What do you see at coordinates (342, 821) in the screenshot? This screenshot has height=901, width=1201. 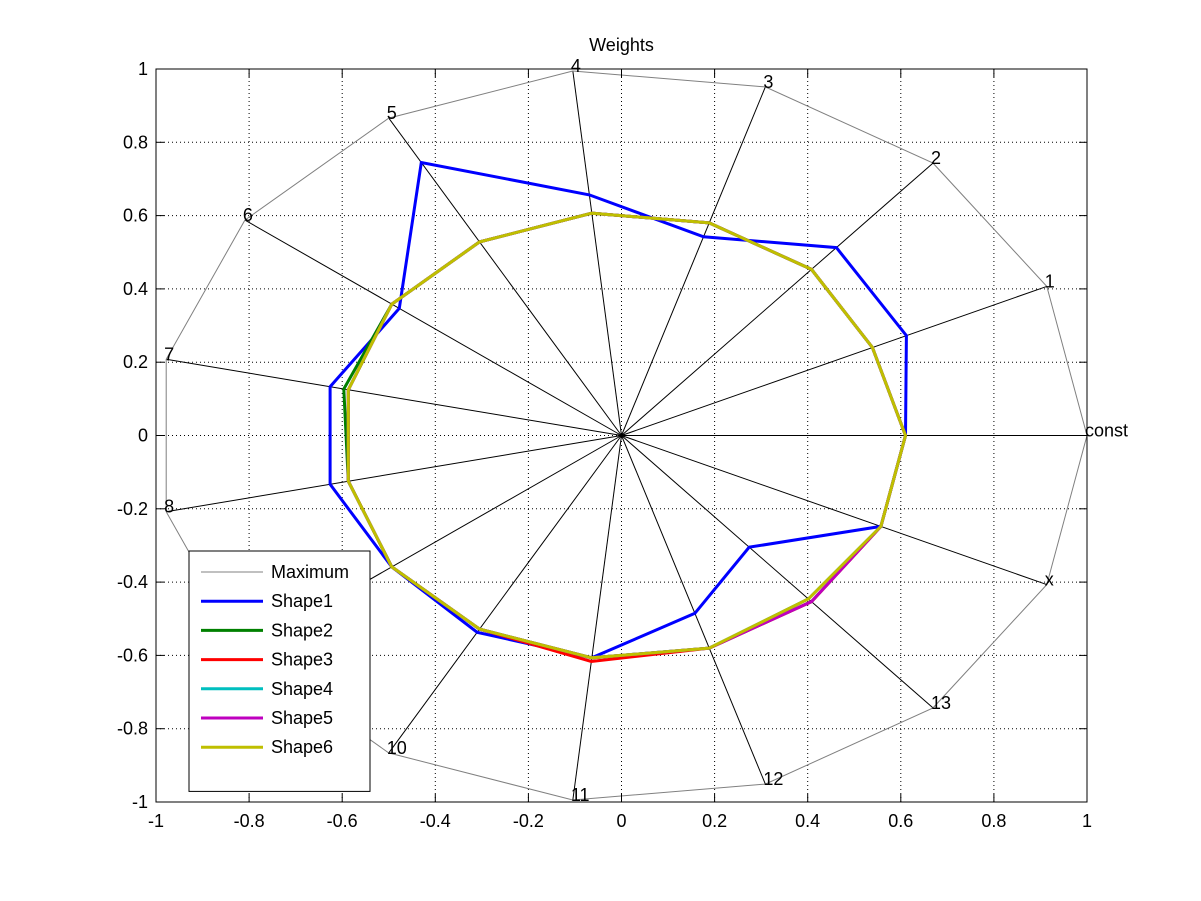 I see `x-tick-label: -0.6` at bounding box center [342, 821].